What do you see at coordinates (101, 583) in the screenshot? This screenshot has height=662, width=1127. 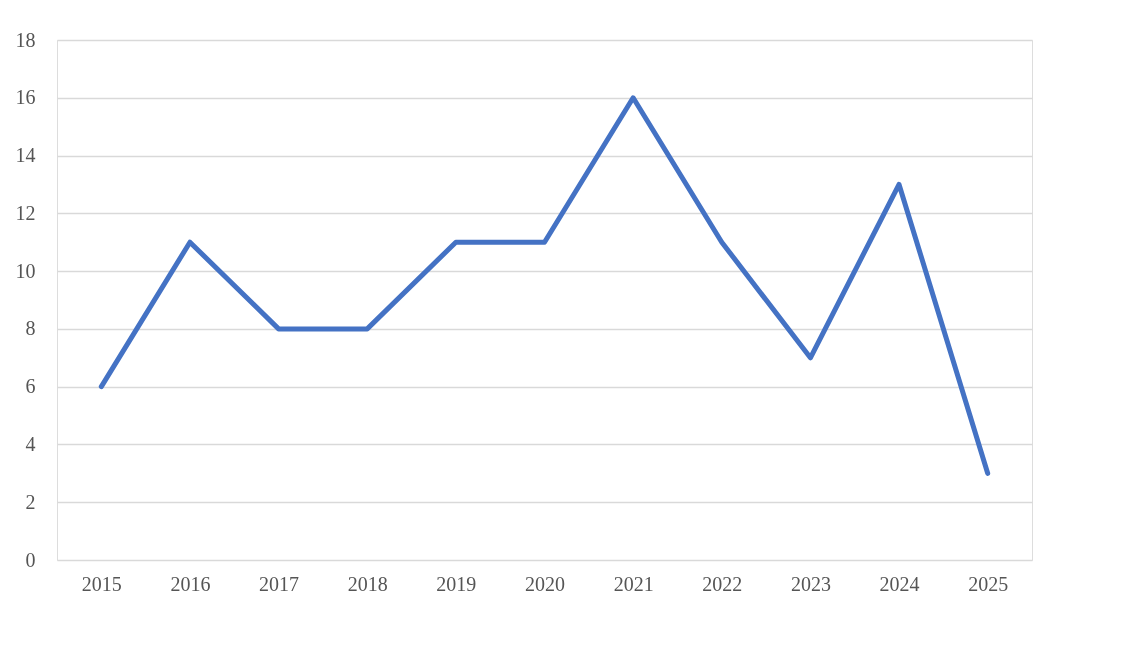 I see `x-tick-label: 2015` at bounding box center [101, 583].